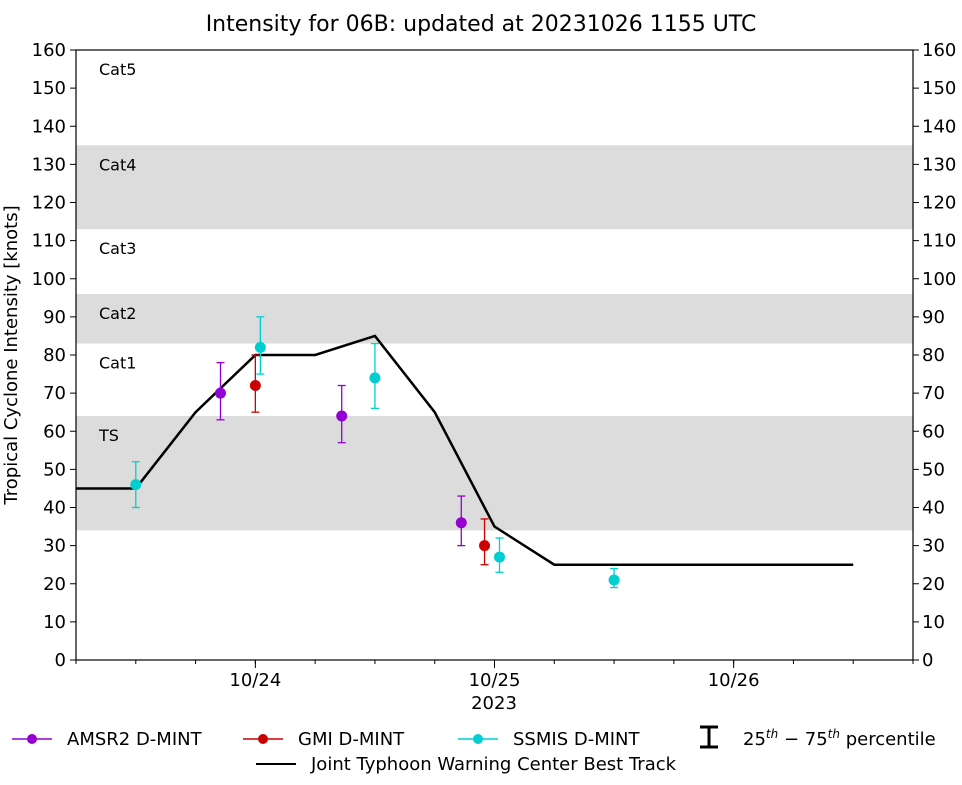  I want to click on y-axis-label: Tropical Cyclone Intensity [knots], so click(11, 355).